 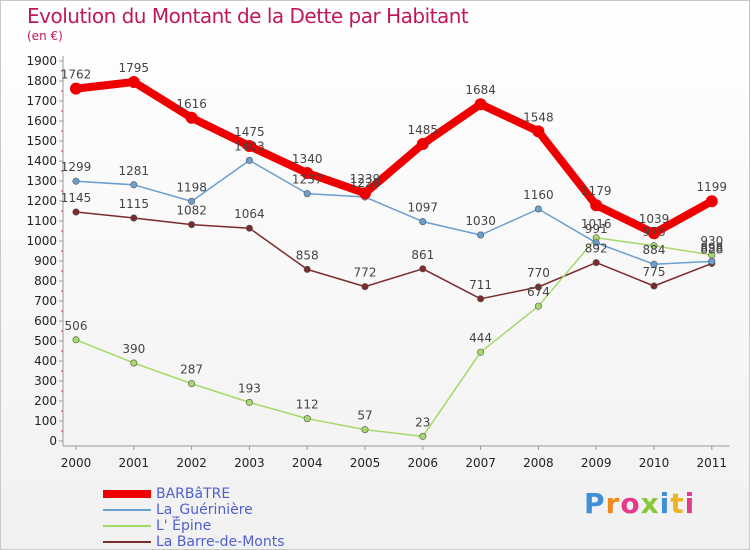 What do you see at coordinates (480, 463) in the screenshot?
I see `x-tick-label: 2007` at bounding box center [480, 463].